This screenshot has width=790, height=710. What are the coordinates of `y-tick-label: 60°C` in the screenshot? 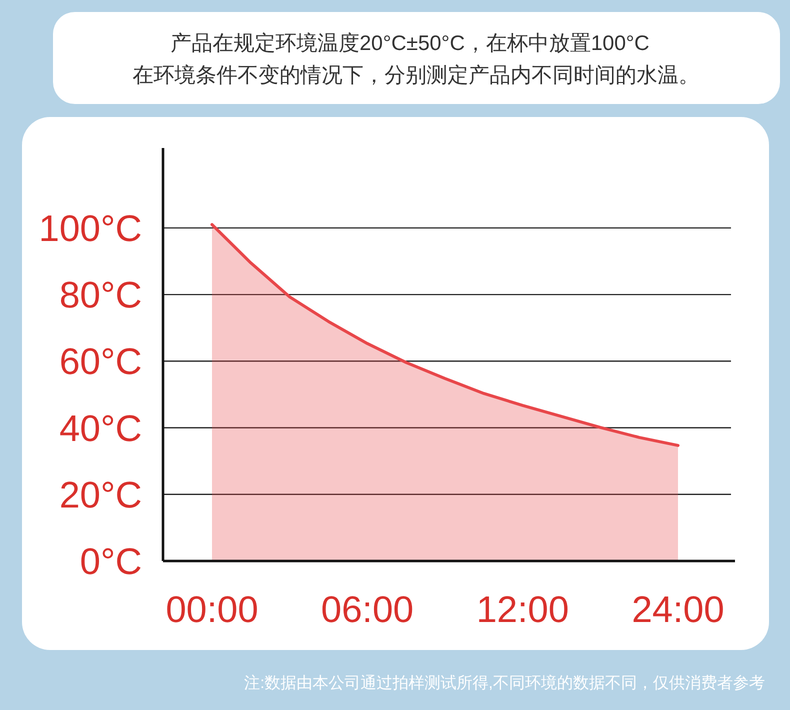 It's located at (100, 361).